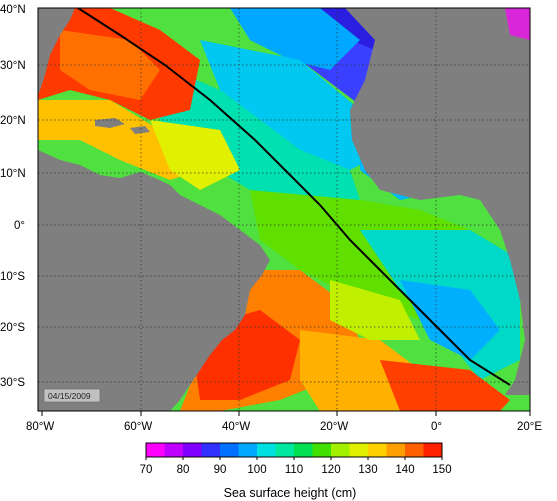  I want to click on date-text: 04/15/2009, so click(69, 396).